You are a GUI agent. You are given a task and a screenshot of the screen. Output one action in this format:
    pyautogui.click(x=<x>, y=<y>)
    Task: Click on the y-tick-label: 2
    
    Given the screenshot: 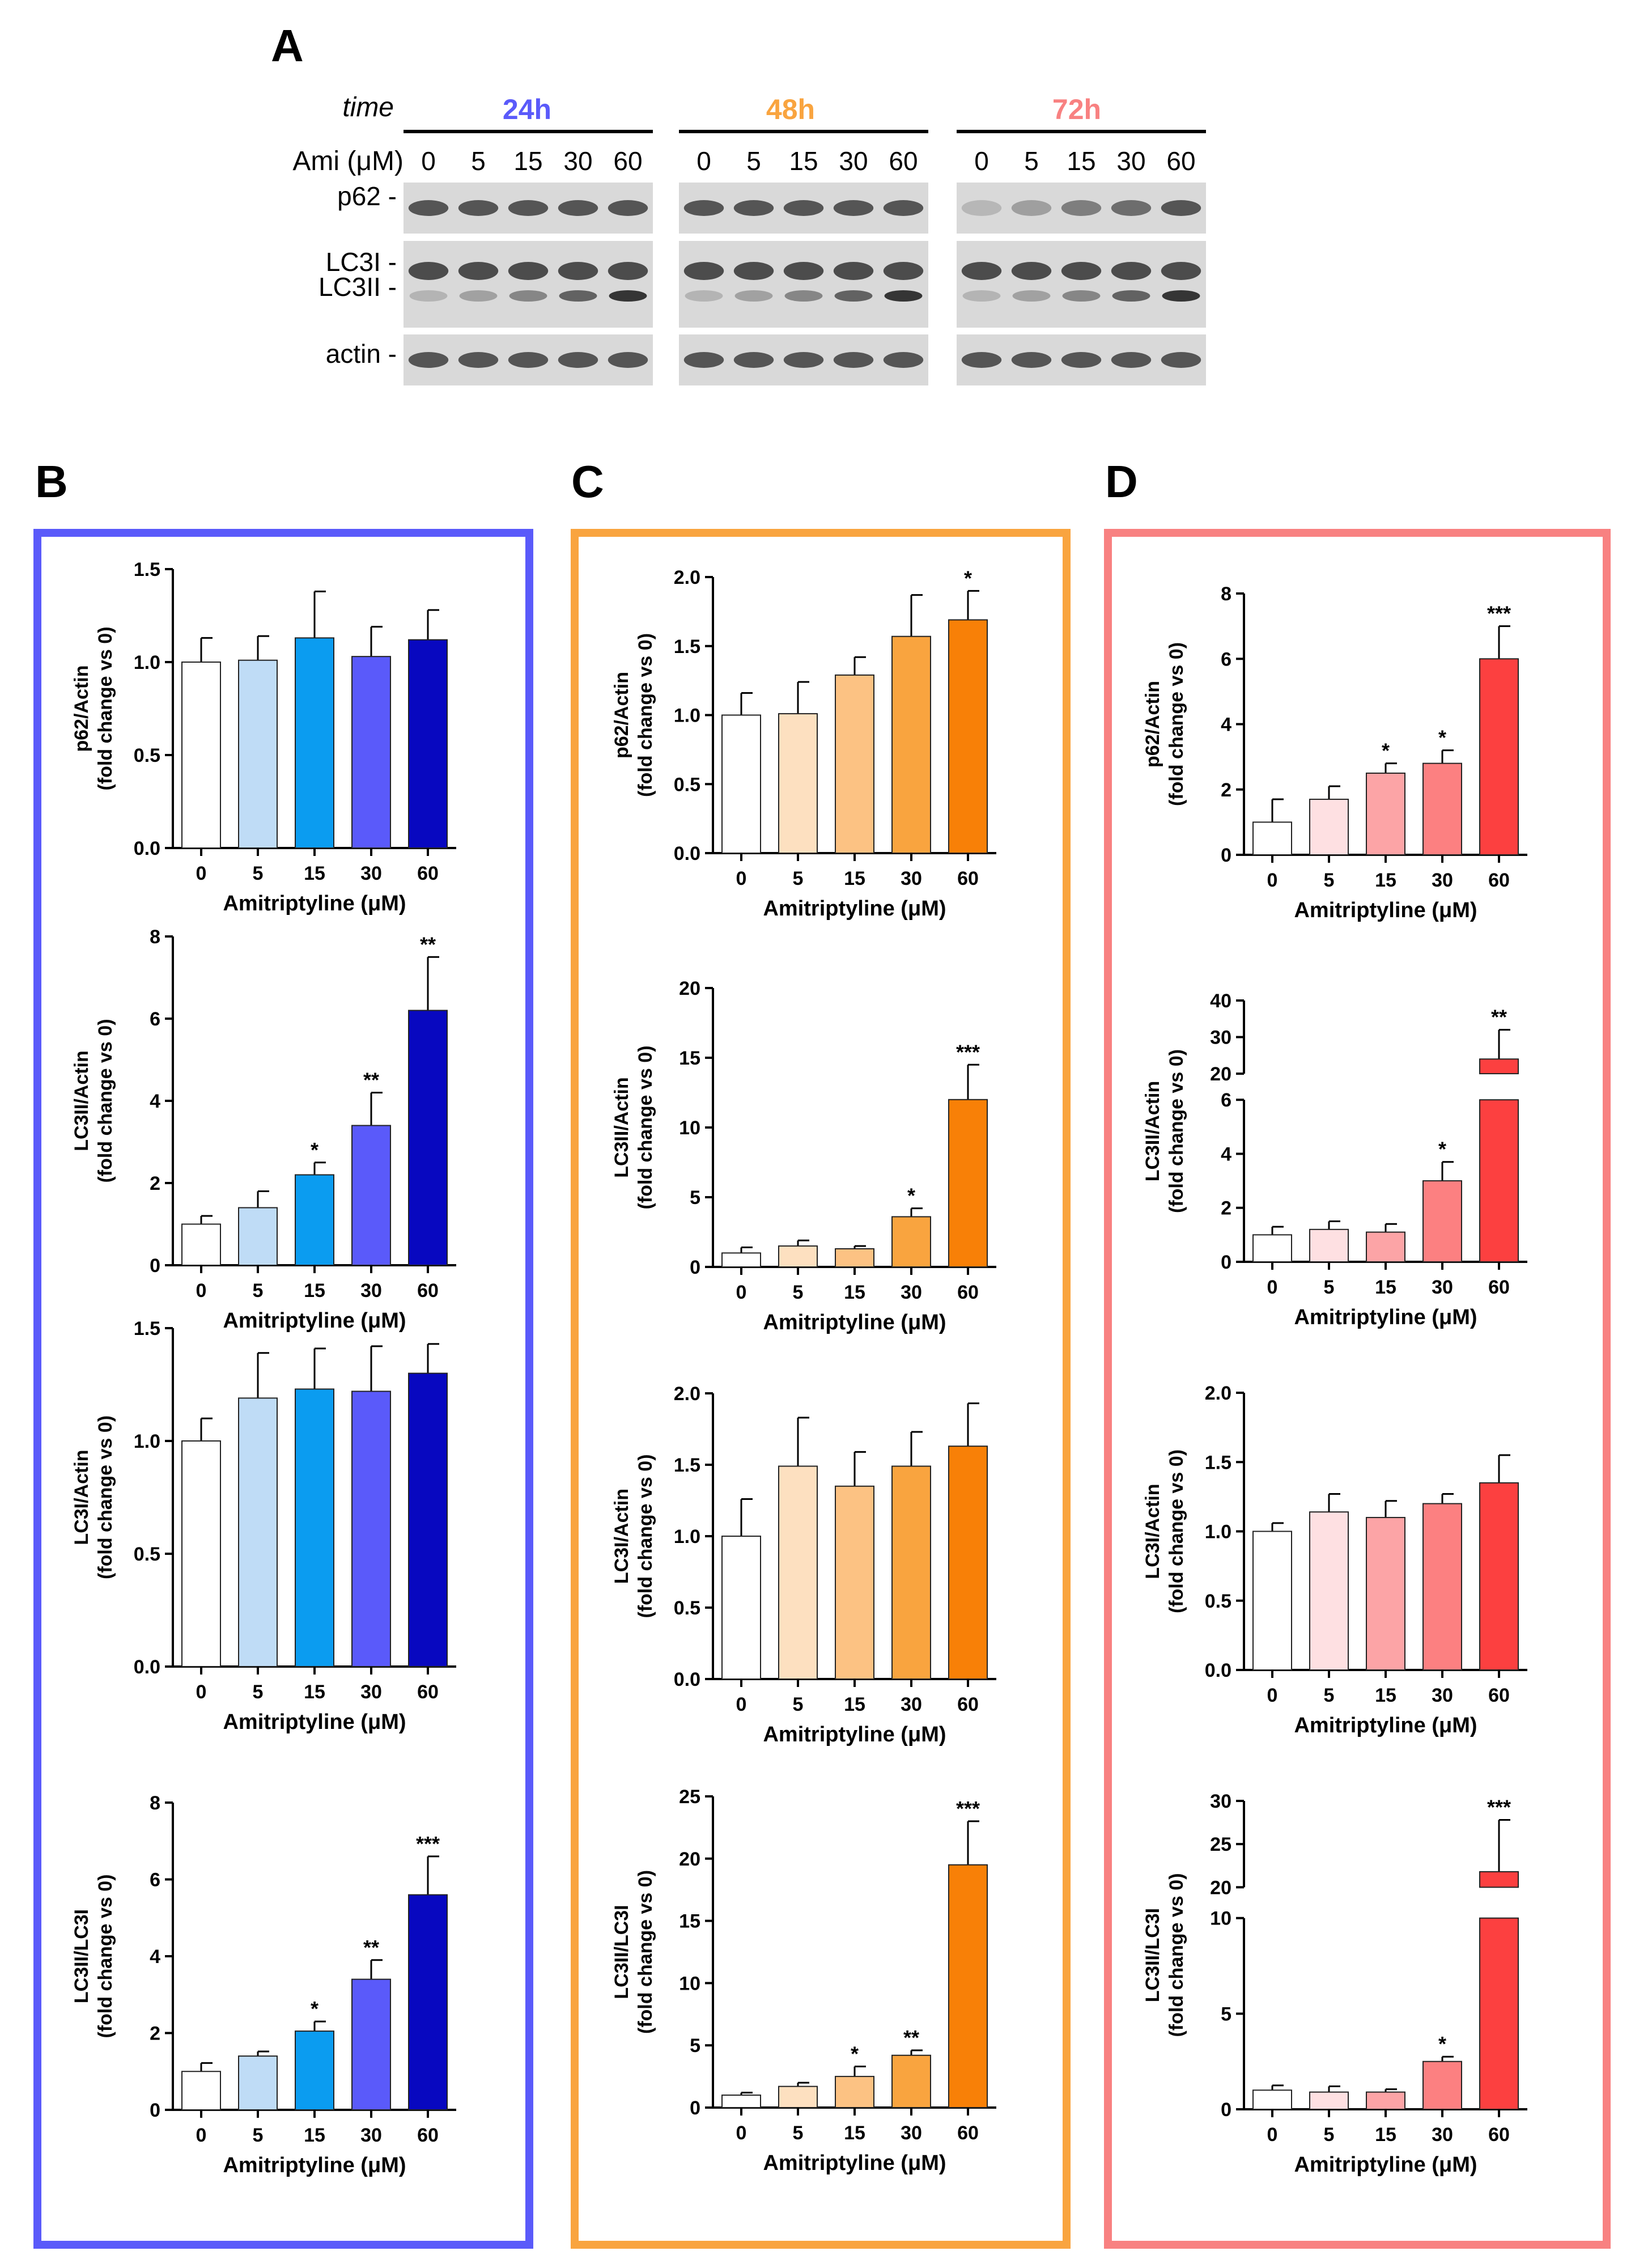 What is the action you would take?
    pyautogui.click(x=1226, y=790)
    